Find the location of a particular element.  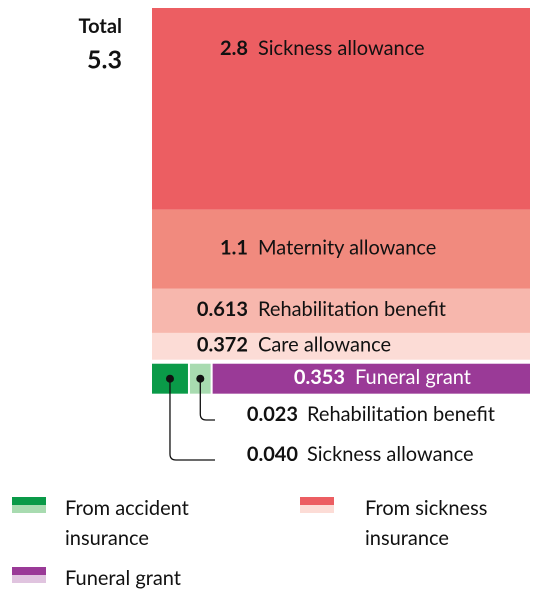

value-label: 0.372 is located at coordinates (222, 344).